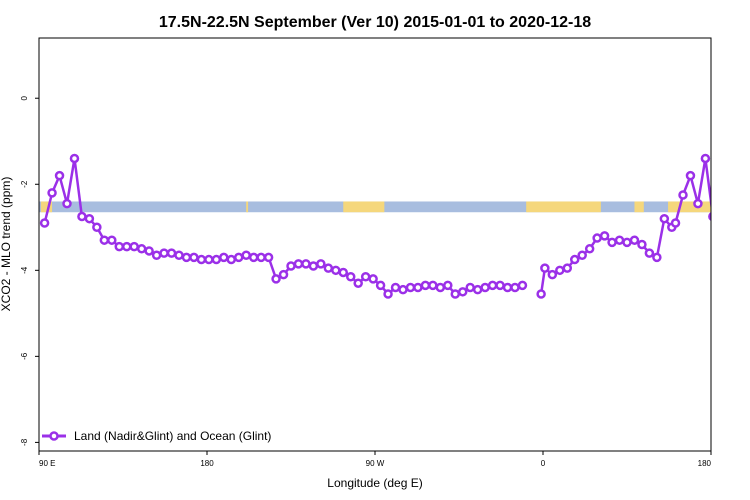 This screenshot has width=750, height=500. What do you see at coordinates (24, 97) in the screenshot?
I see `y-tick-label: 0` at bounding box center [24, 97].